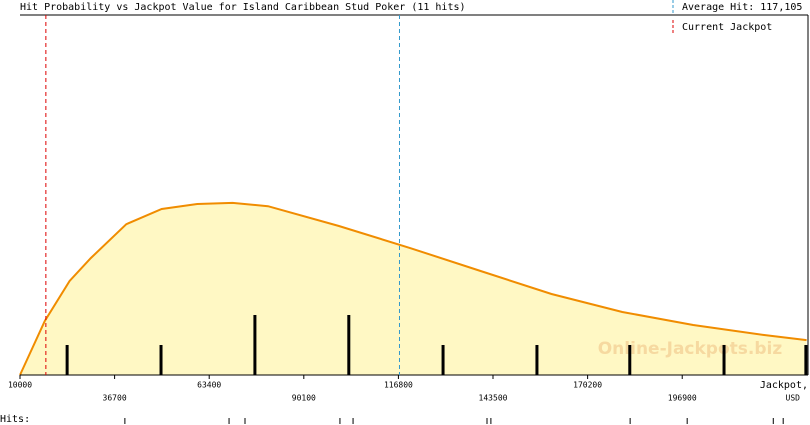 This screenshot has width=810, height=425. What do you see at coordinates (493, 398) in the screenshot?
I see `x-tick-label: 143500` at bounding box center [493, 398].